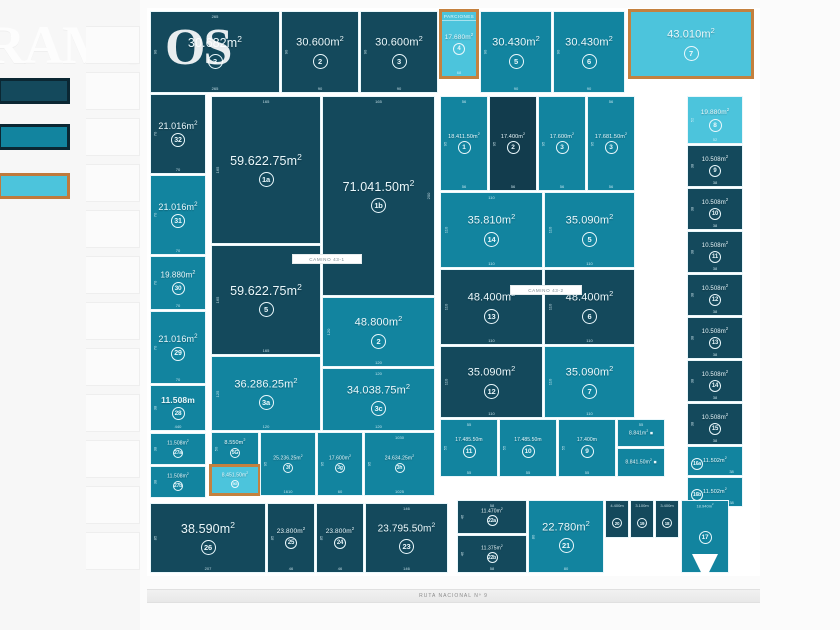 Image resolution: width=840 pixels, height=630 pixels. Describe the element at coordinates (378, 196) in the screenshot. I see `lot-1b: 165 200 71.041.50m2 1b` at that location.